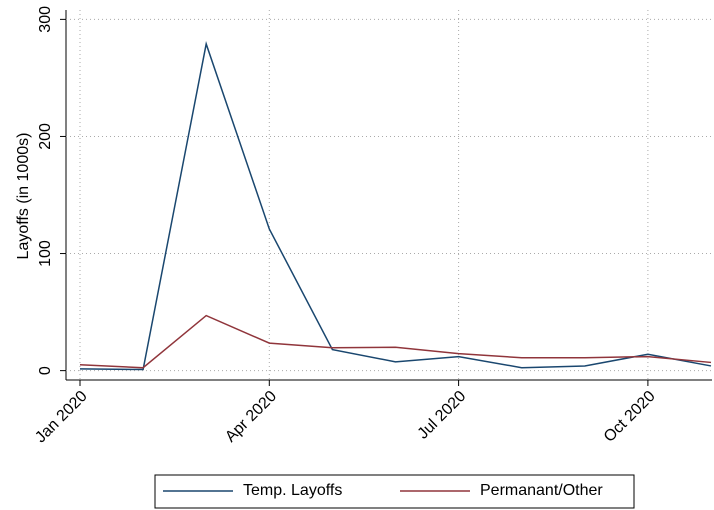 This screenshot has width=714, height=510. Describe the element at coordinates (45, 19) in the screenshot. I see `y-tick-label: 300` at that location.